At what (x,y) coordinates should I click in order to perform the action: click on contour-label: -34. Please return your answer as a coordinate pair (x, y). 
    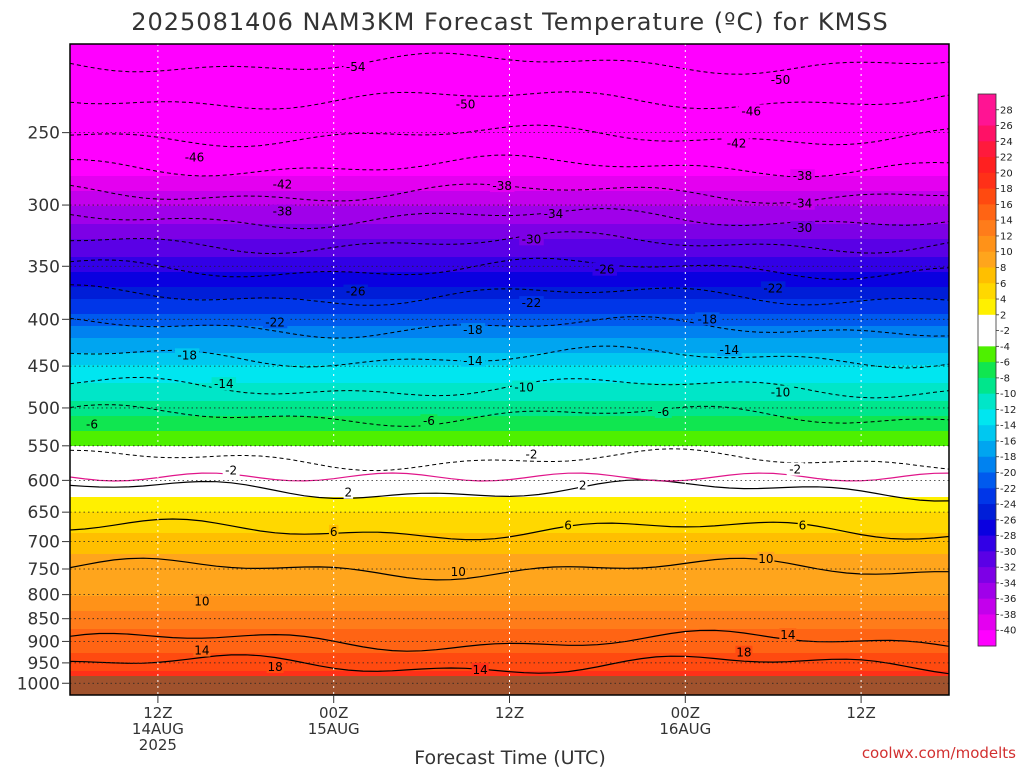
    Looking at the image, I should click on (554, 214).